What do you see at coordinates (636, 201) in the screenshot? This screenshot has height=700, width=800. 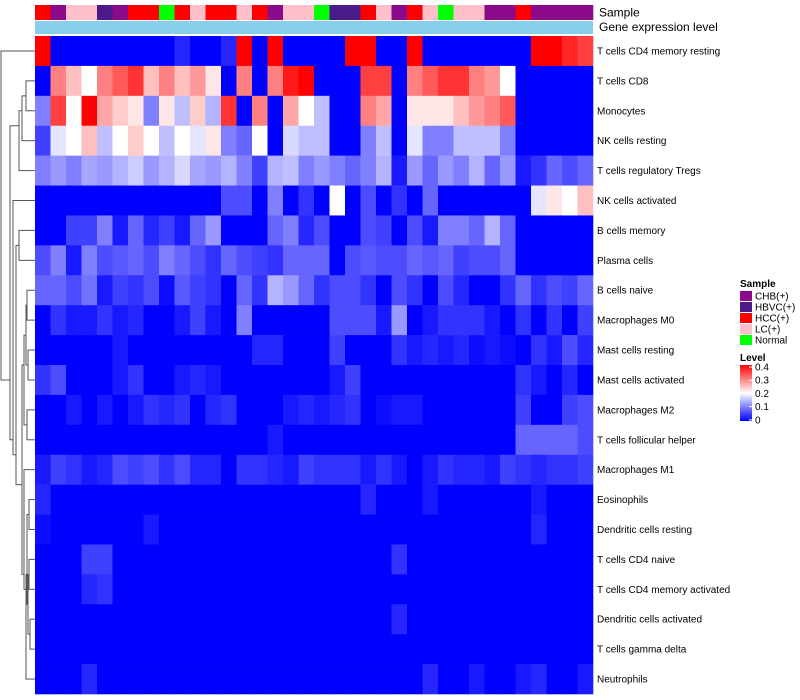 I see `row-label: NK cells activated` at bounding box center [636, 201].